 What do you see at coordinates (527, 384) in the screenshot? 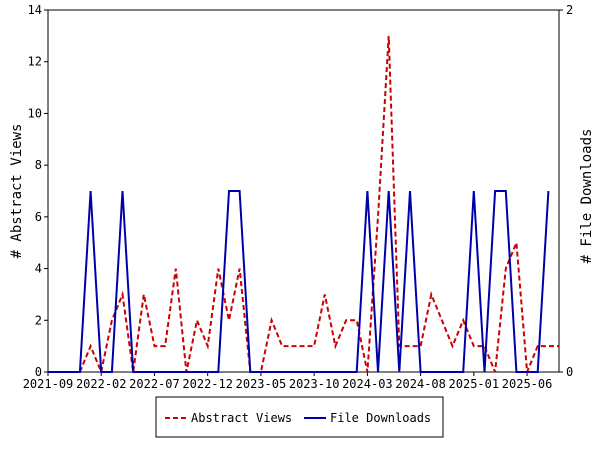
I see `x-tick-label: 2025-06` at bounding box center [527, 384].